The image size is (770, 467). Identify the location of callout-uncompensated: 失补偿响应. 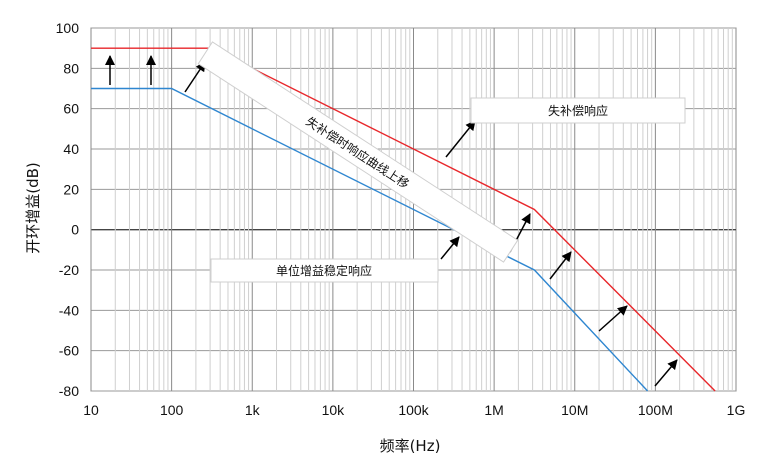
(578, 110).